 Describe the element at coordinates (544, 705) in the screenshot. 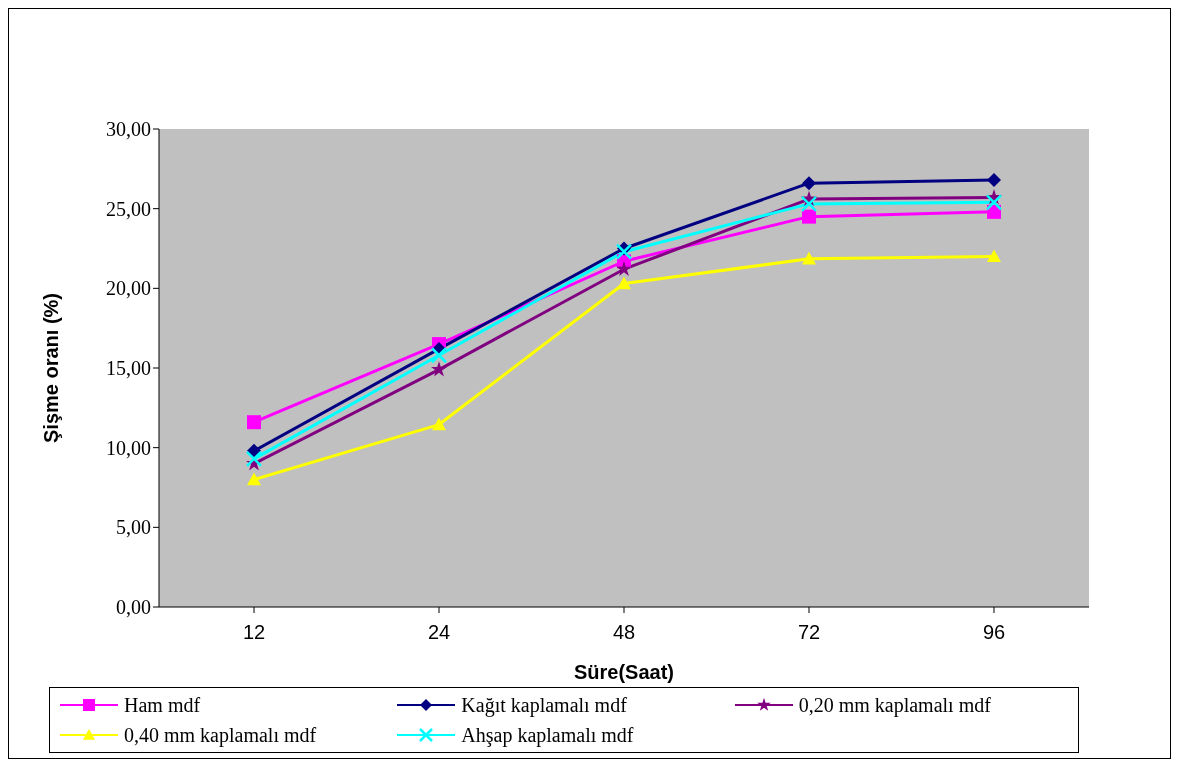

I see `legend-label: Kağıt kaplamalı mdf` at that location.